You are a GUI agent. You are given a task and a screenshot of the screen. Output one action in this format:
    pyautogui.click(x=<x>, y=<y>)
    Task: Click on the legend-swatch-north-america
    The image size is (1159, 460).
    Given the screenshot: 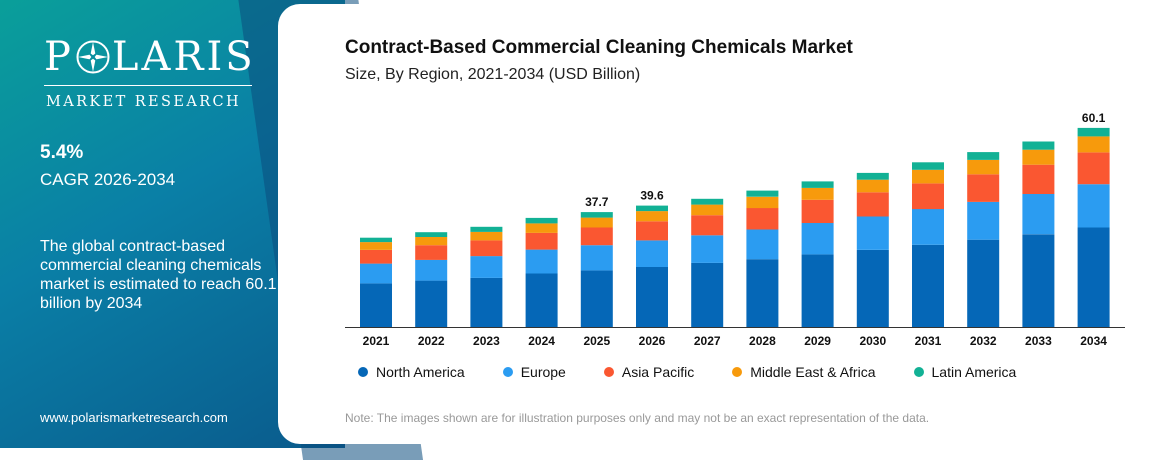 What is the action you would take?
    pyautogui.click(x=363, y=372)
    